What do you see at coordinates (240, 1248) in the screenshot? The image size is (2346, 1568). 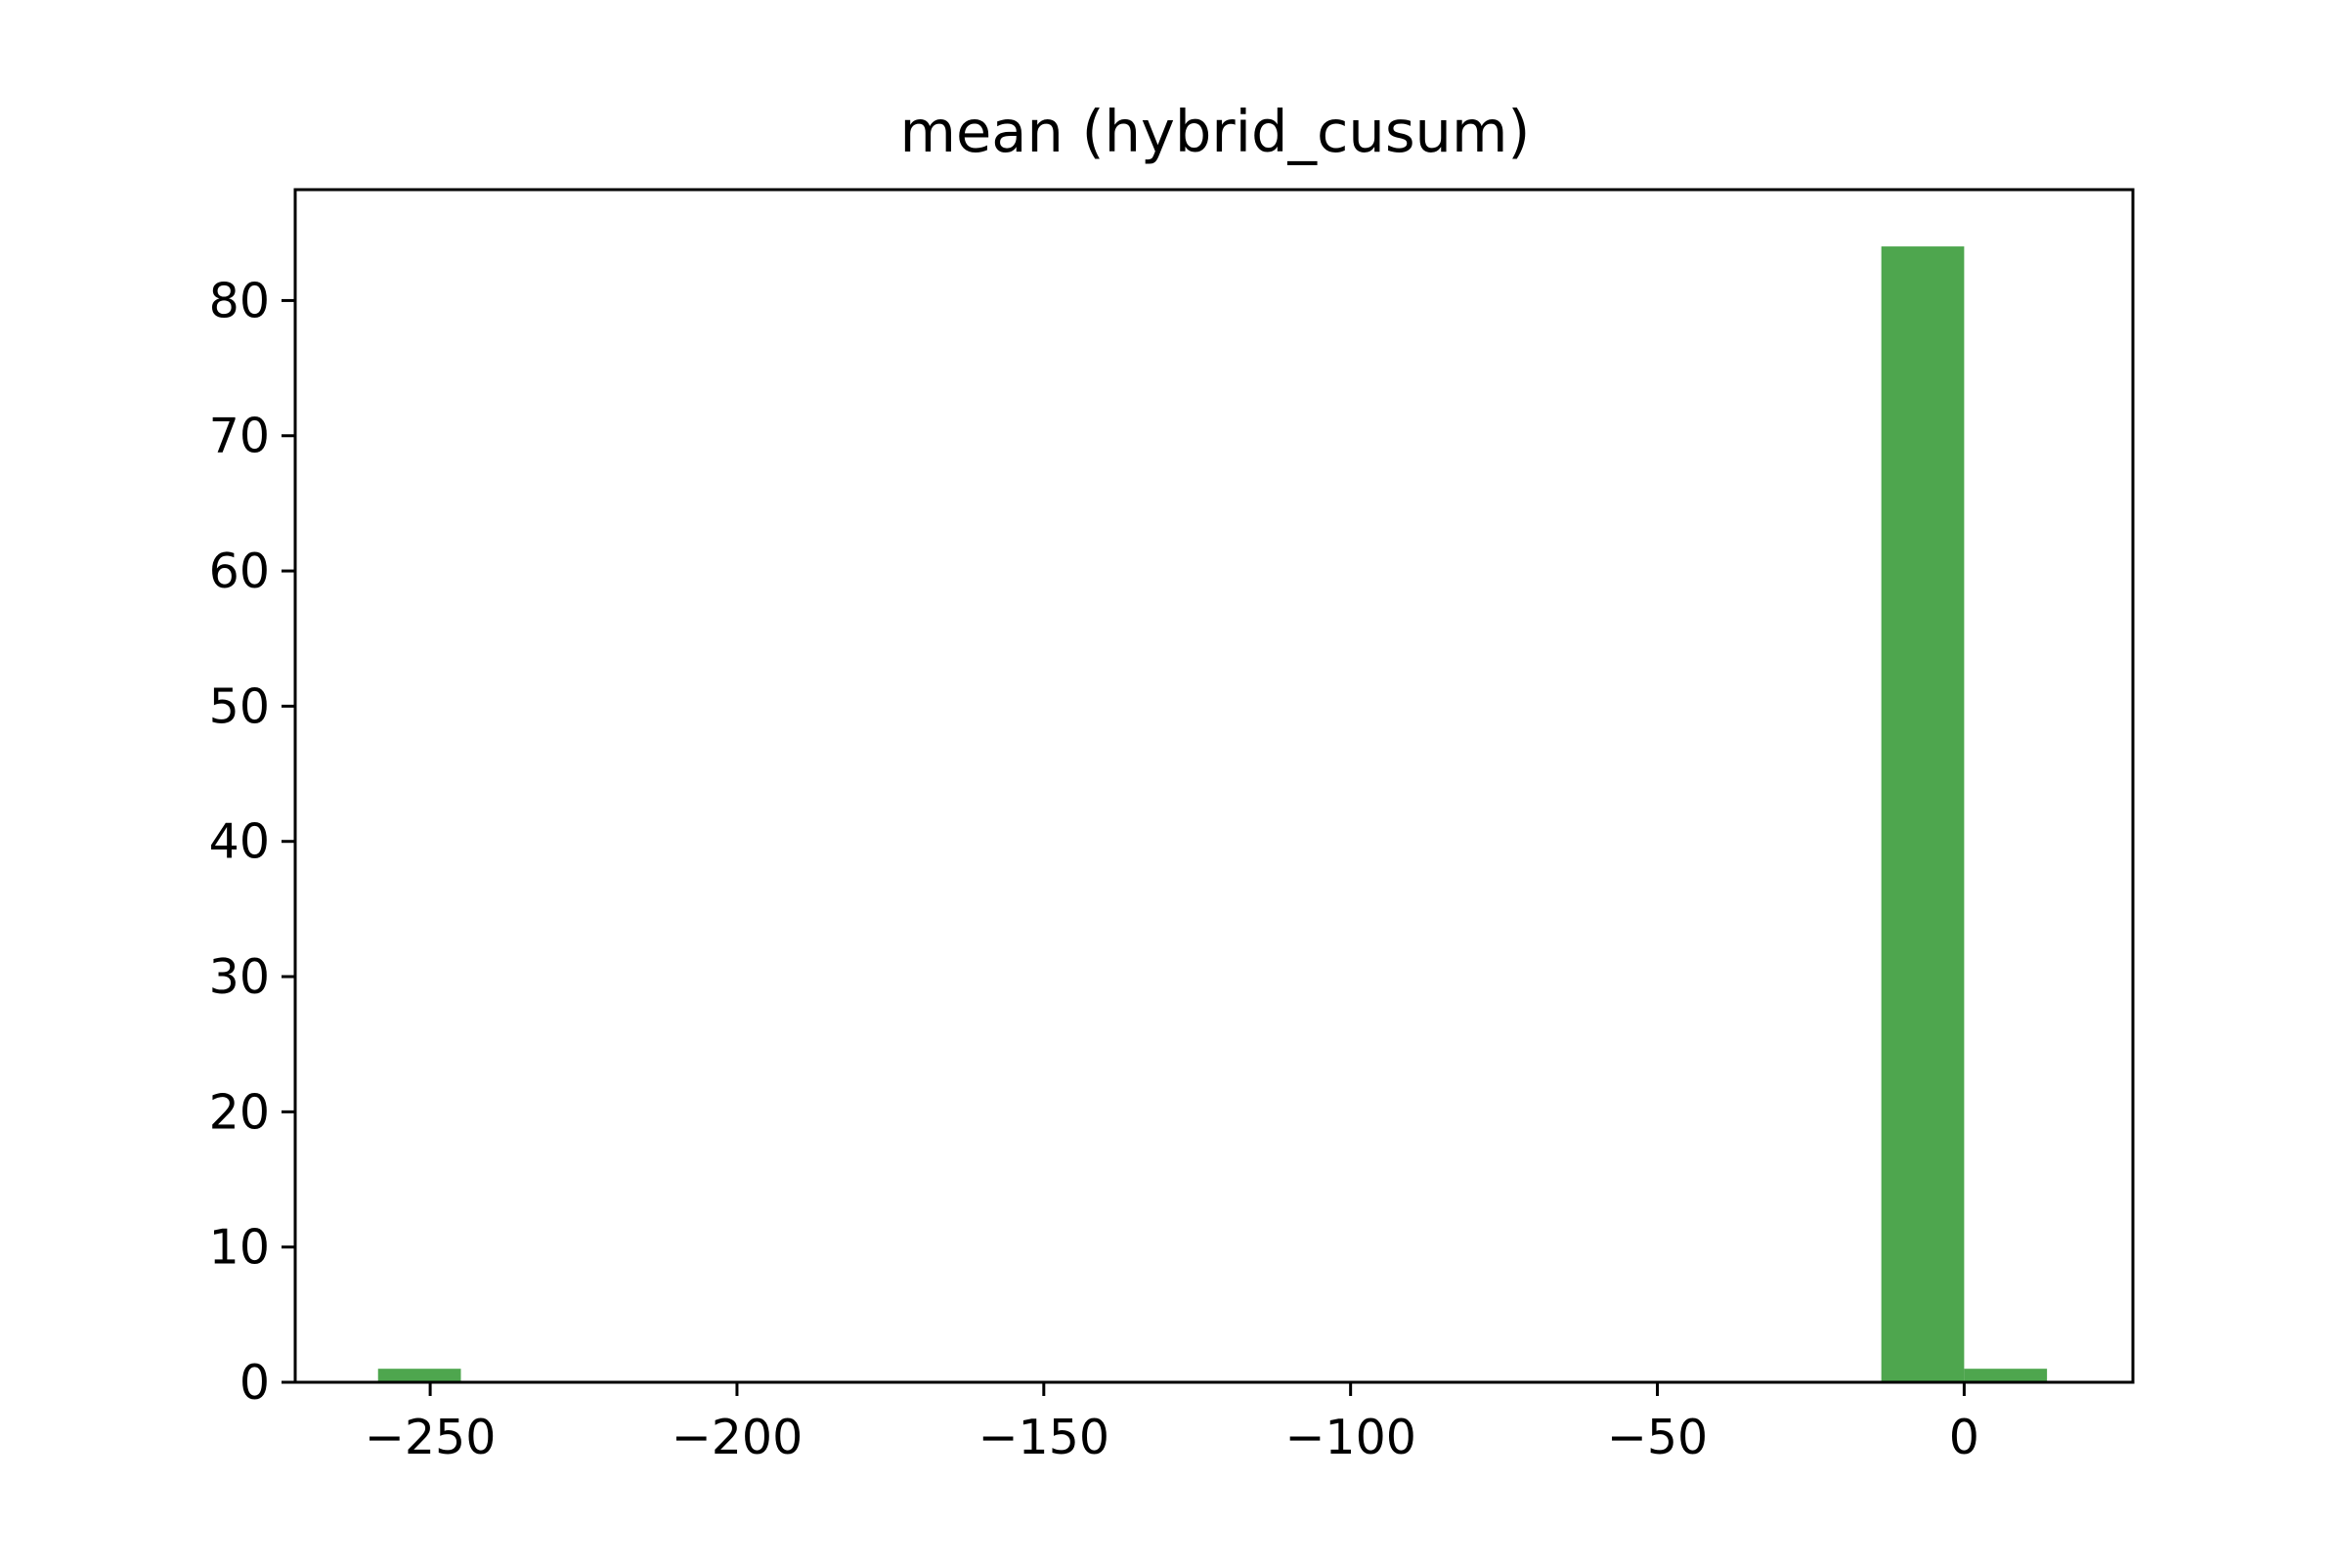 I see `y-tick-label: 10` at bounding box center [240, 1248].